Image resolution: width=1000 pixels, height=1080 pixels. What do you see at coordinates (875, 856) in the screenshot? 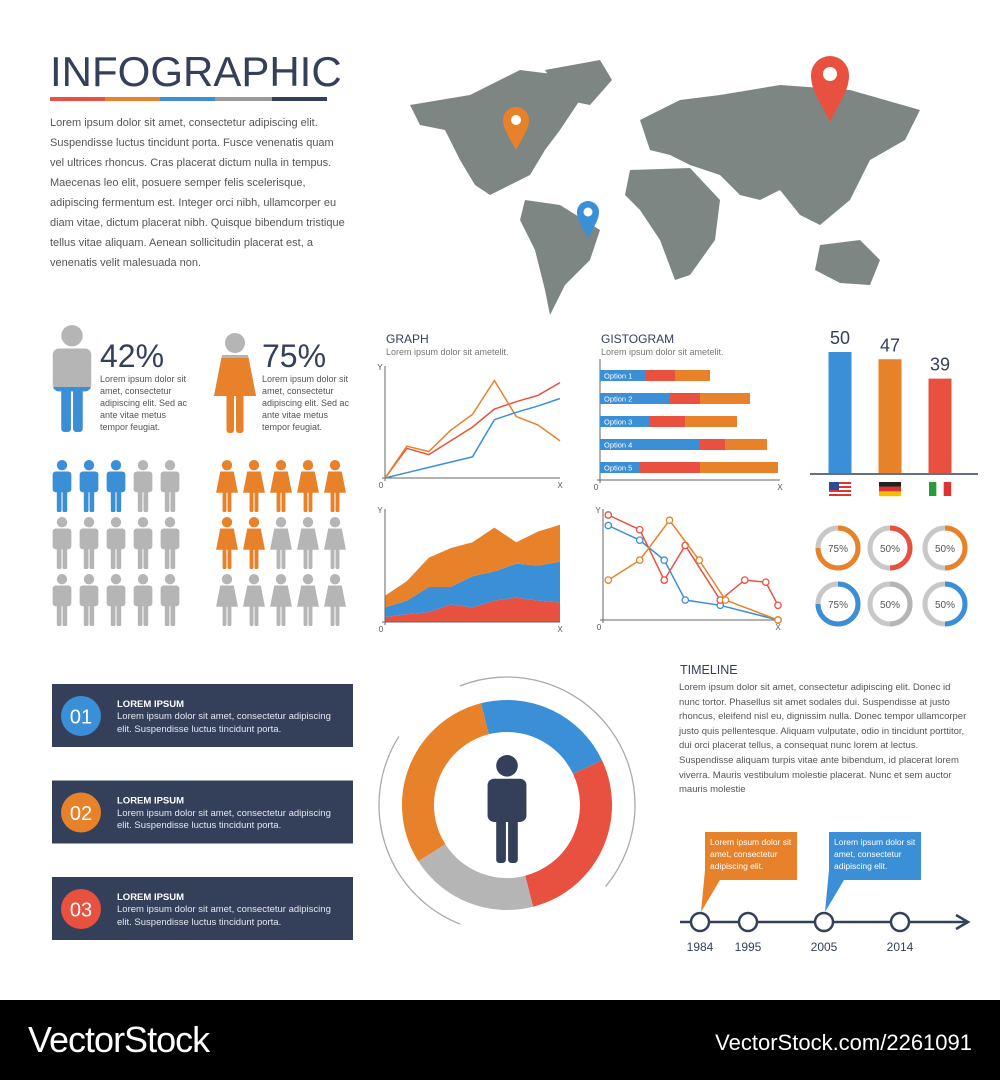
I see `callout-box` at bounding box center [875, 856].